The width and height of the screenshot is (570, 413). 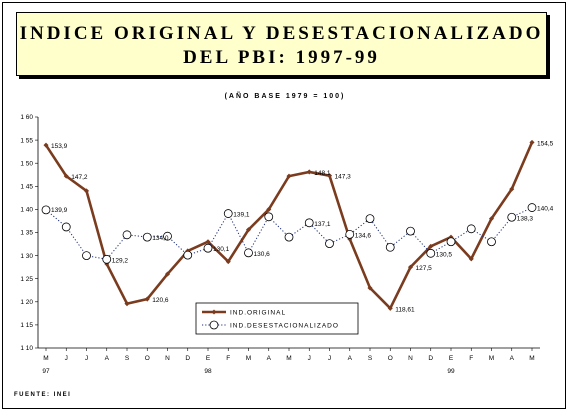 What do you see at coordinates (43, 395) in the screenshot?
I see `source-note: FUENTE: INEI` at bounding box center [43, 395].